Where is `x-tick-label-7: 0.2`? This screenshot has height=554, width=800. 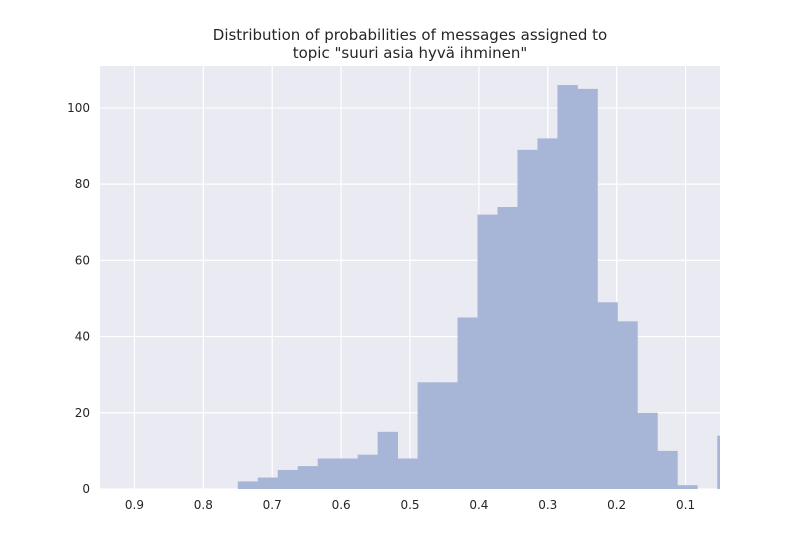 x-tick-label-7: 0.2 is located at coordinates (616, 505).